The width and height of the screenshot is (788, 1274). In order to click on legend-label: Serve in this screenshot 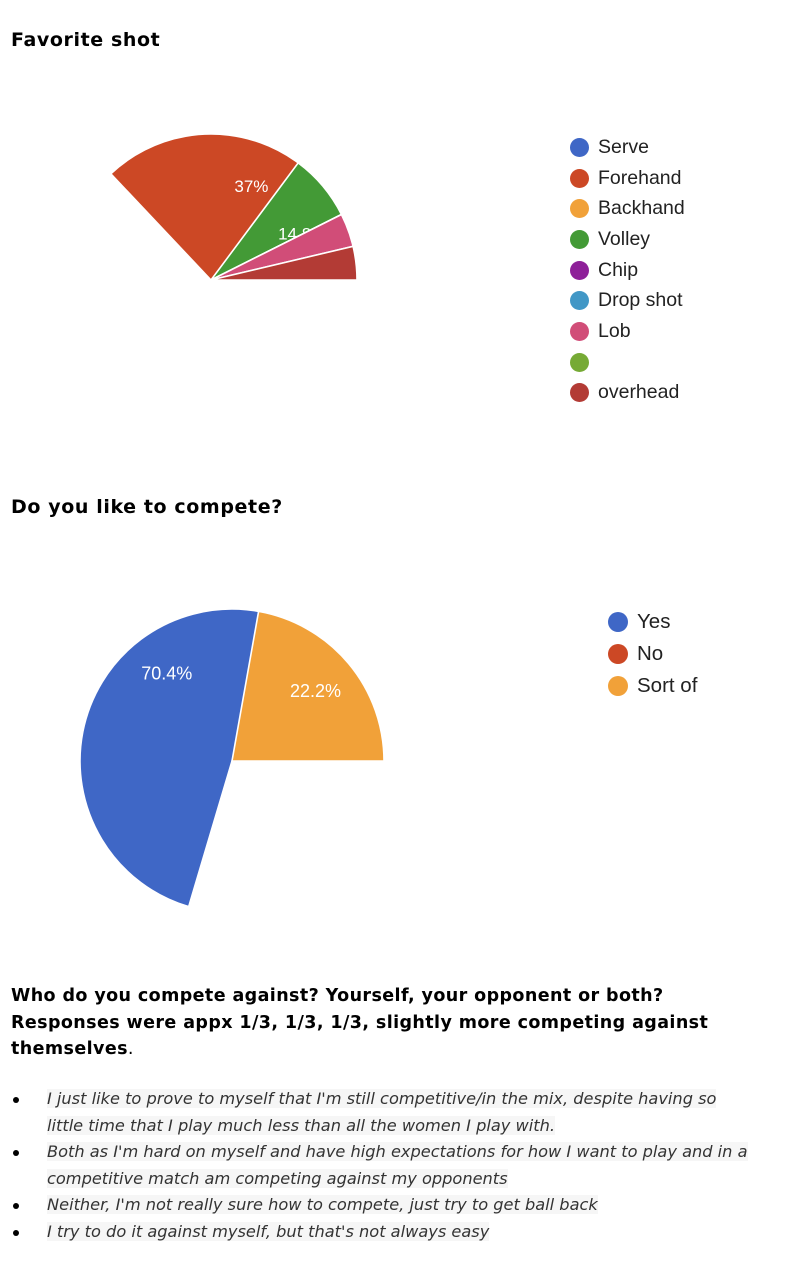, I will do `click(623, 146)`.